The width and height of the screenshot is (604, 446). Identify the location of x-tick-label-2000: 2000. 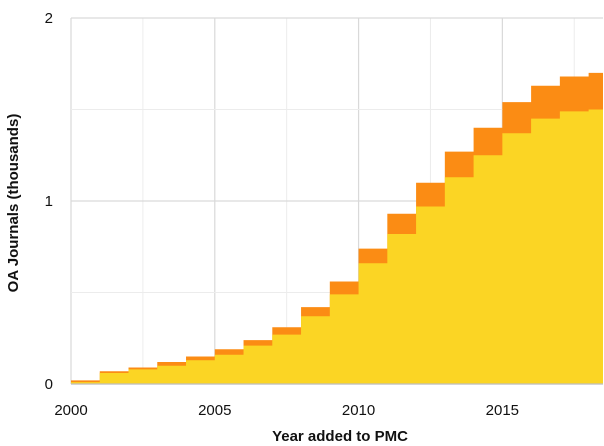
(70, 410).